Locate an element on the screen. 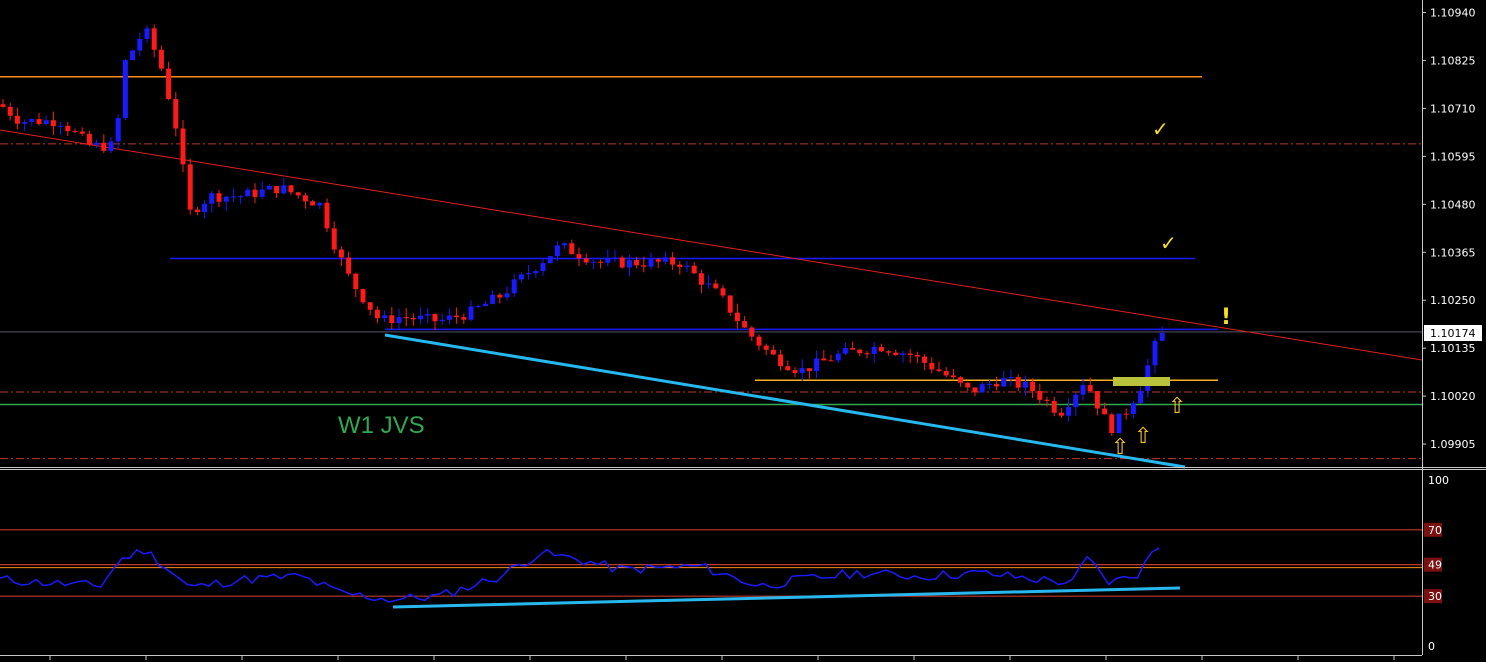 The image size is (1486, 662). arrow-up-icon-left: ⇧ is located at coordinates (1120, 447).